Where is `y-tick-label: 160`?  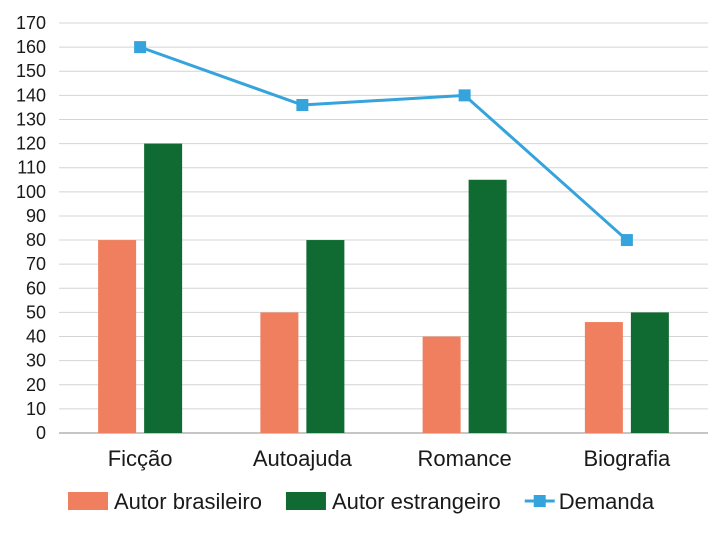
y-tick-label: 160 is located at coordinates (31, 47).